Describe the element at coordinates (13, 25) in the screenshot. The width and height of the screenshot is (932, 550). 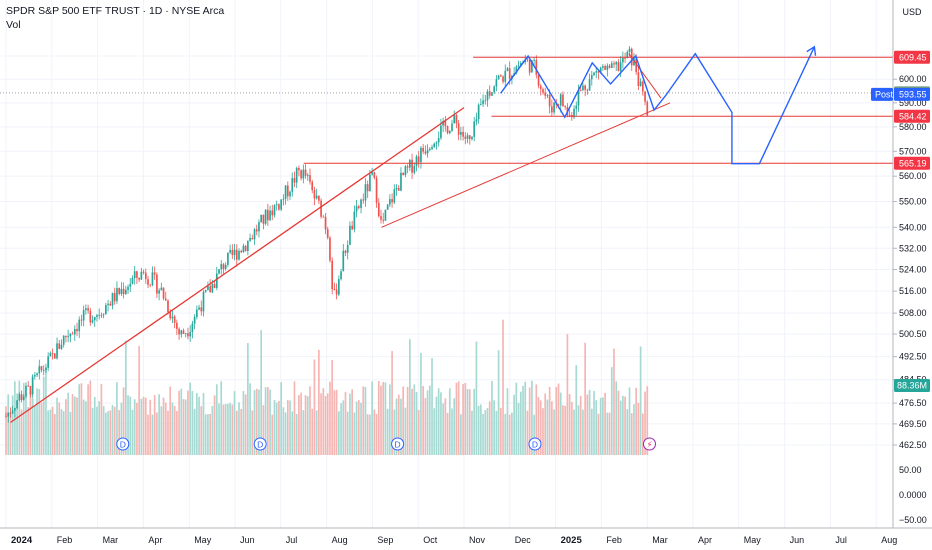
I see `volume-legend: Vol` at that location.